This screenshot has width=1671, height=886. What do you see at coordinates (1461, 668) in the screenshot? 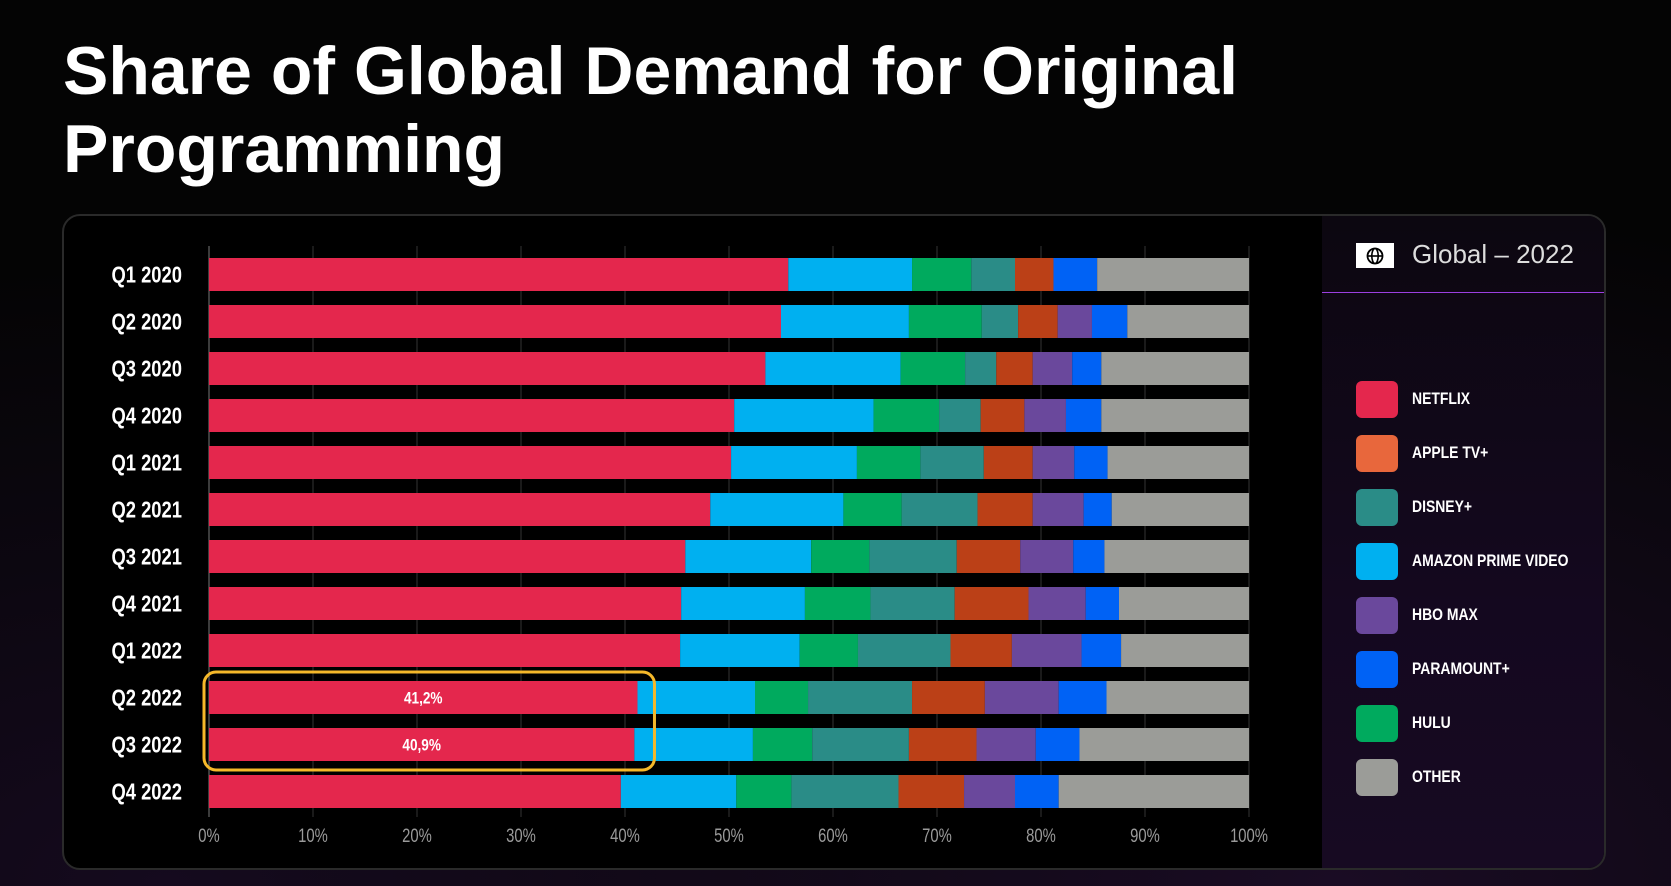
I see `legend-label: PARAMOUNT+` at bounding box center [1461, 668].